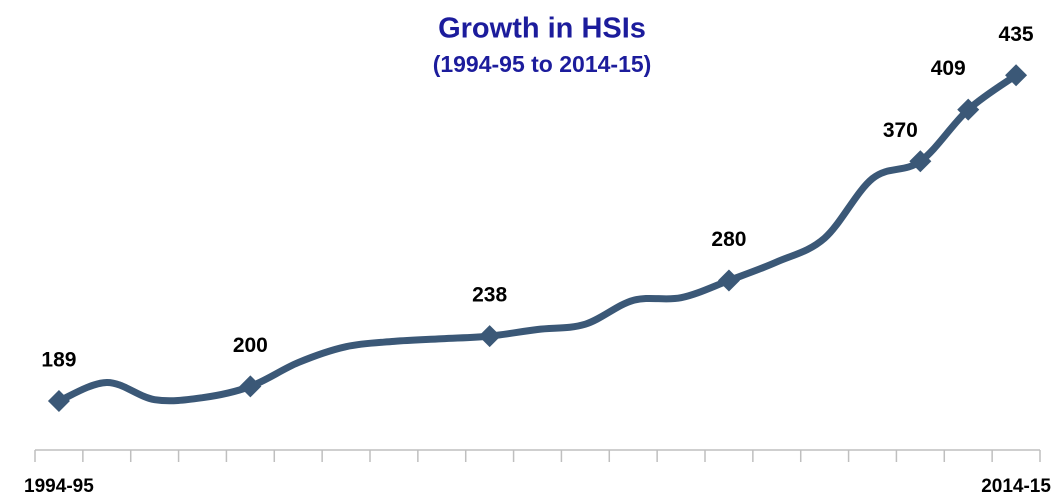 The width and height of the screenshot is (1064, 499). Describe the element at coordinates (489, 295) in the screenshot. I see `data-label: 238` at that location.